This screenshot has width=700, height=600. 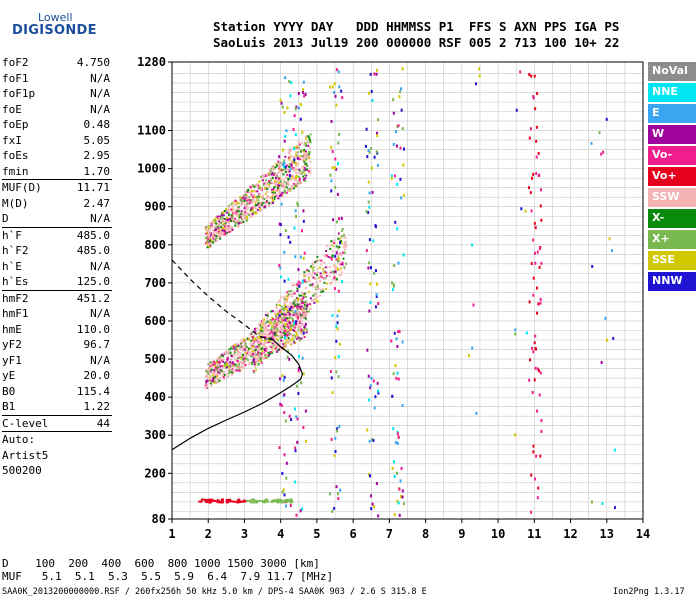 I want to click on x-tick-label: 10, so click(x=498, y=534).